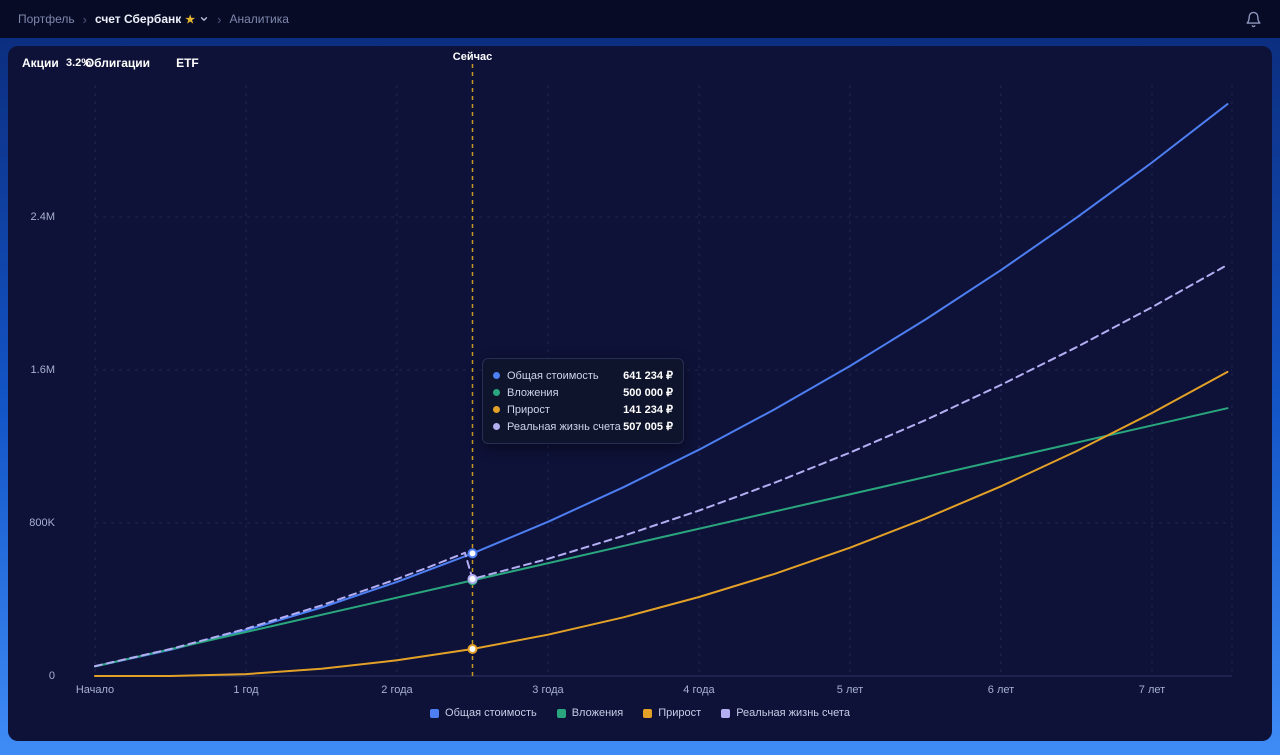  I want to click on tab-bonds: Облигации, so click(117, 63).